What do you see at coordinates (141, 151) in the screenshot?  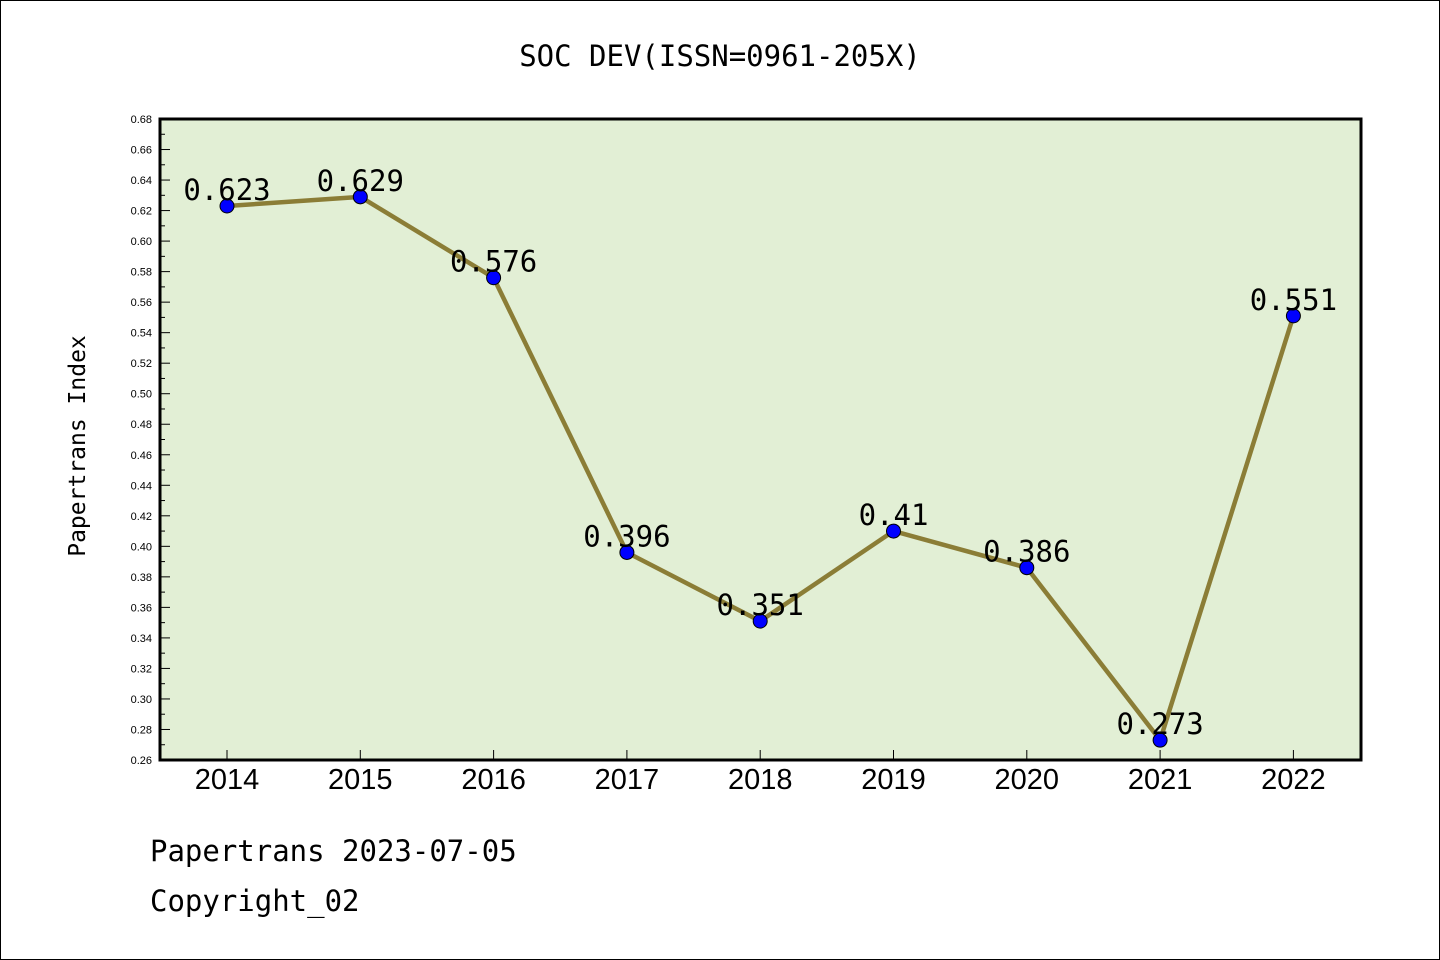 I see `y-tick-label: 0.66` at bounding box center [141, 151].